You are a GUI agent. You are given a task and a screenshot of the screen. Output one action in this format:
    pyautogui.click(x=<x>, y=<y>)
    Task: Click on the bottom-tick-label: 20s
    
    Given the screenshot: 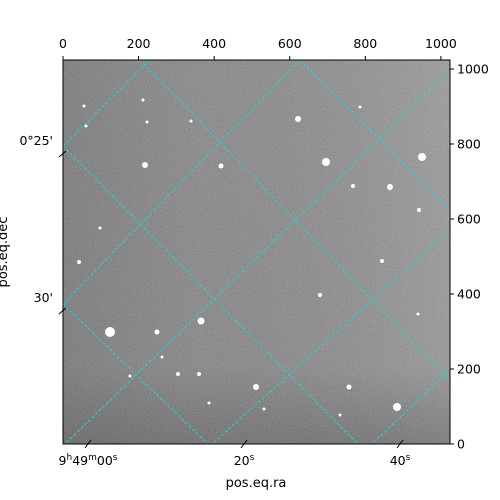 What is the action you would take?
    pyautogui.click(x=244, y=460)
    